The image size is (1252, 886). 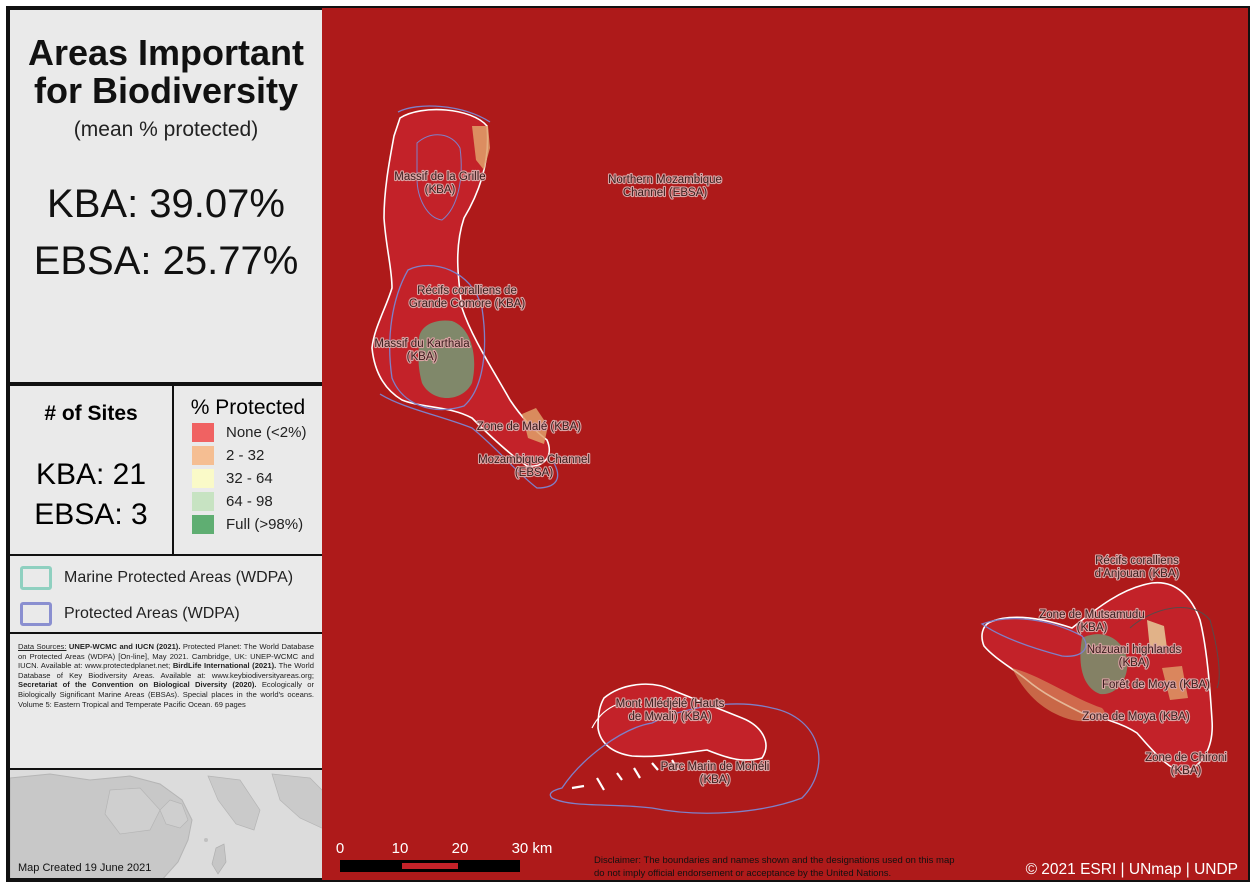 I want to click on svg-text: Zone de Mutsamudu, so click(x=1091, y=615).